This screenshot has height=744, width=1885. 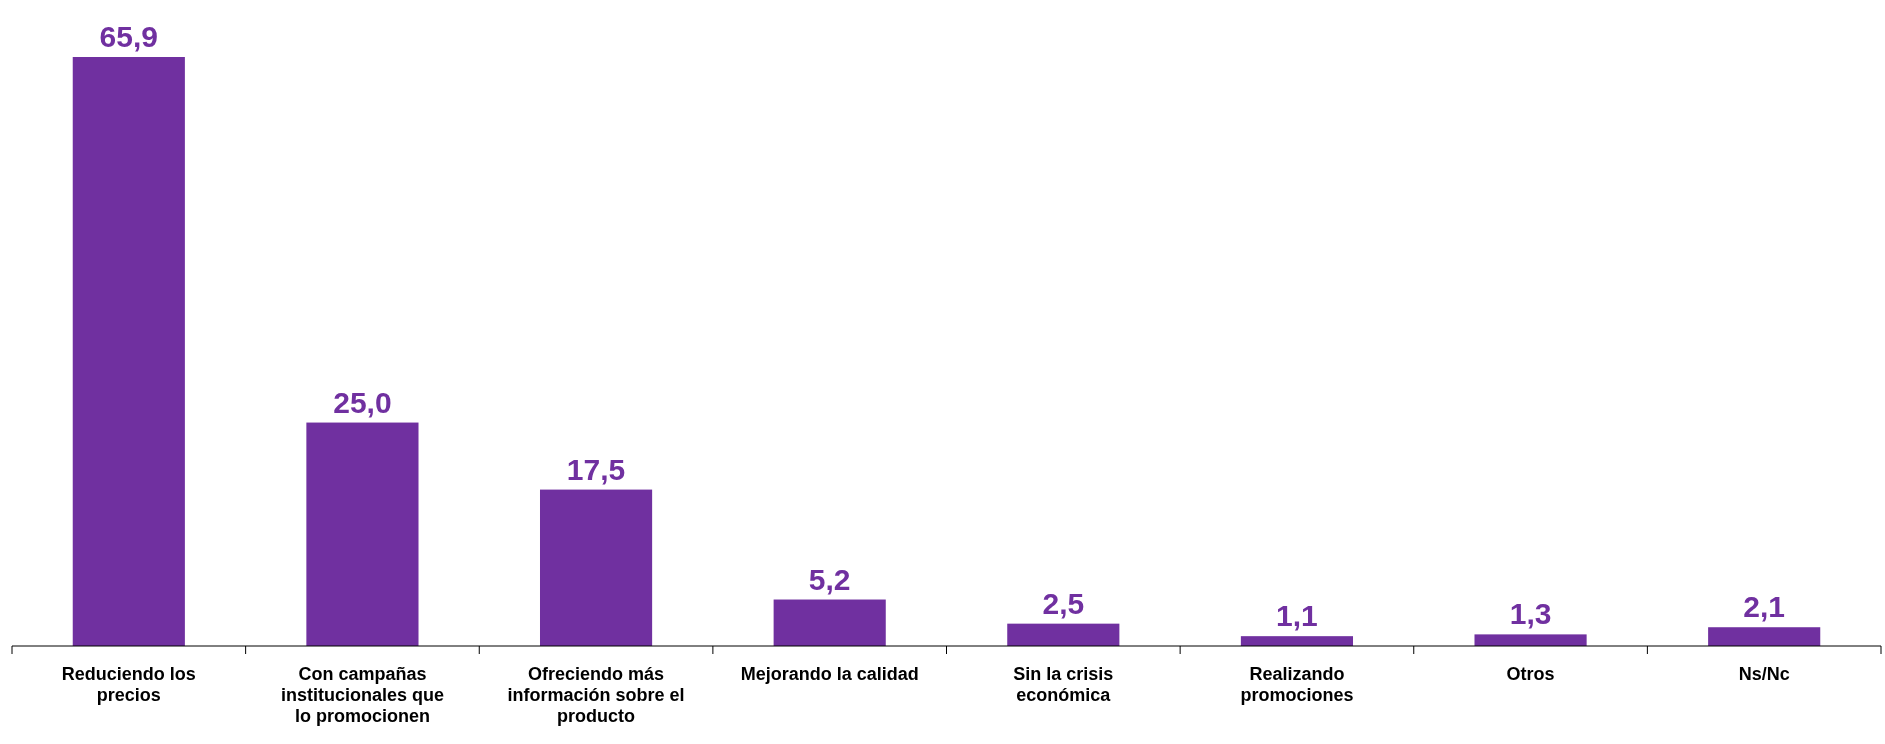 What do you see at coordinates (829, 579) in the screenshot?
I see `data-label: 5,2` at bounding box center [829, 579].